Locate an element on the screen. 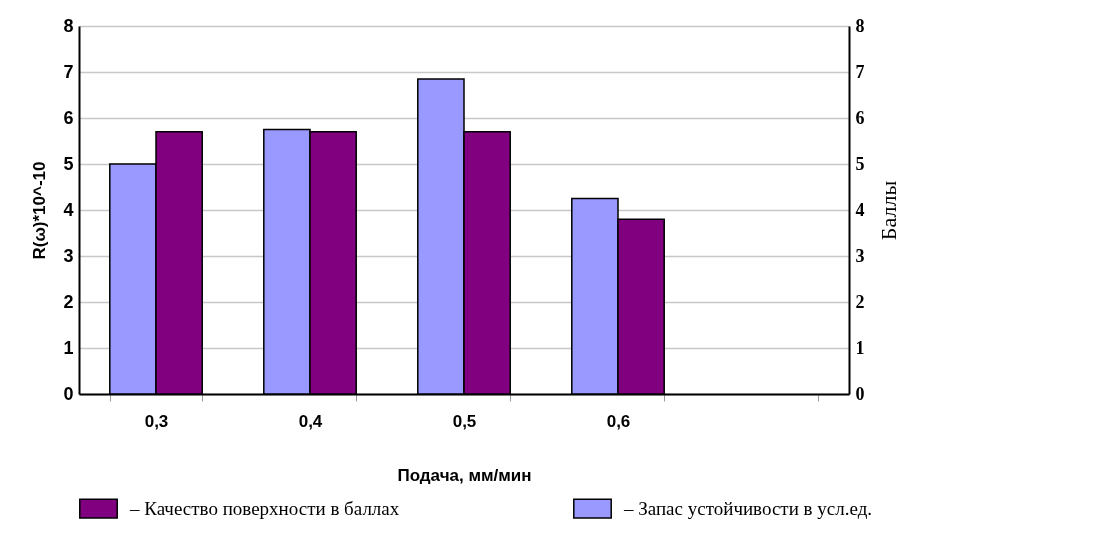 This screenshot has height=556, width=1112. x-tick-label: 0,5 is located at coordinates (464, 421).